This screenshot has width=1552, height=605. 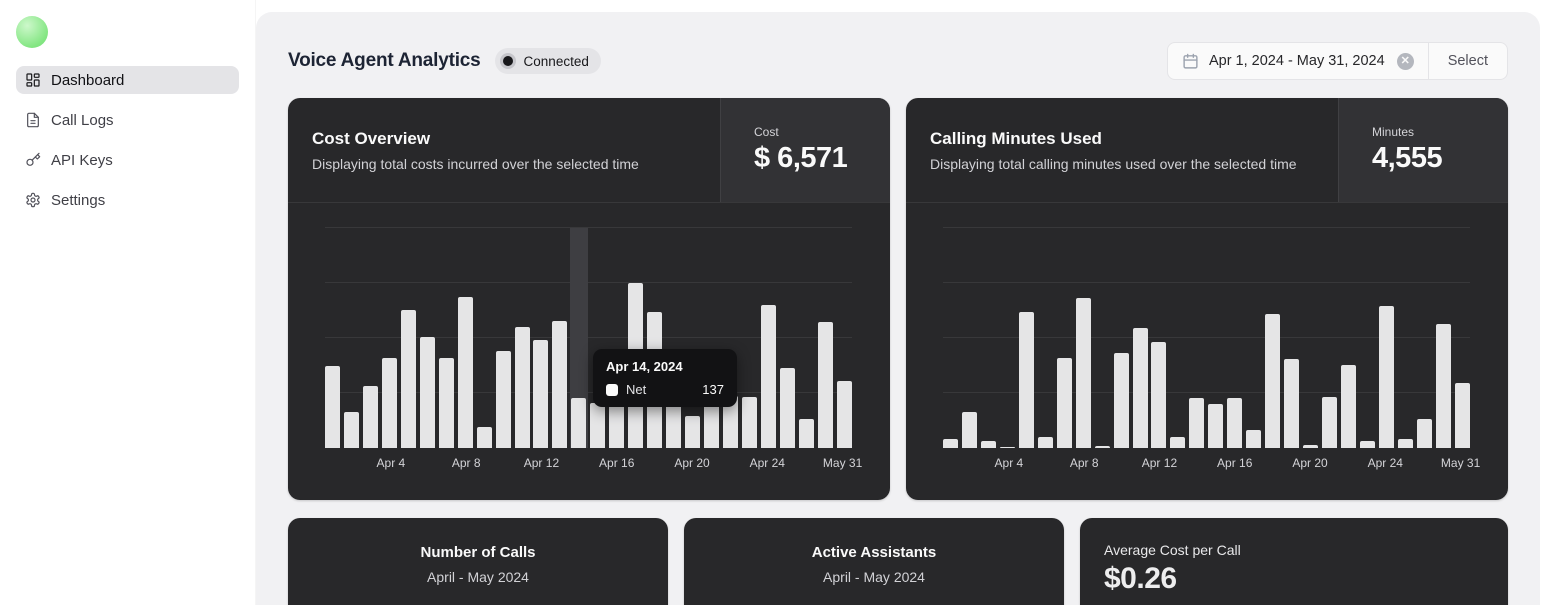 I want to click on cost-chart-xaxis: Apr 4 Apr 8 Apr 12 Apr 16 Apr 20 Apr 24 May 31, so click(x=594, y=464).